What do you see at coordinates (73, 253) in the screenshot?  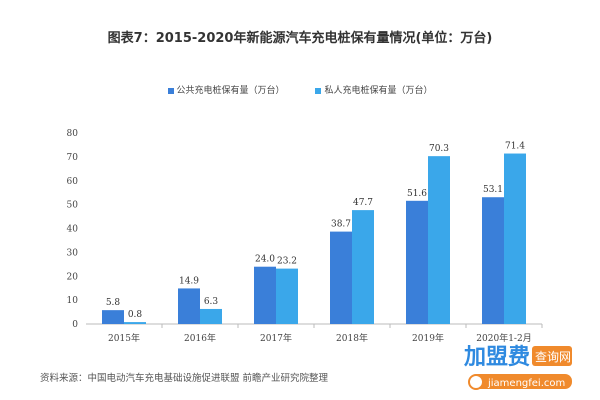 I see `y-tick-label: 30` at bounding box center [73, 253].